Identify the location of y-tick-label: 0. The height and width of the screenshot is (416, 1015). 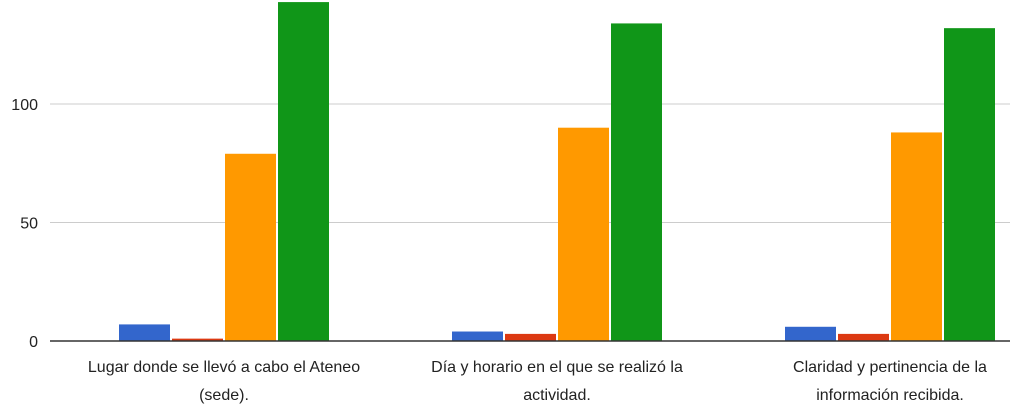
(33, 342).